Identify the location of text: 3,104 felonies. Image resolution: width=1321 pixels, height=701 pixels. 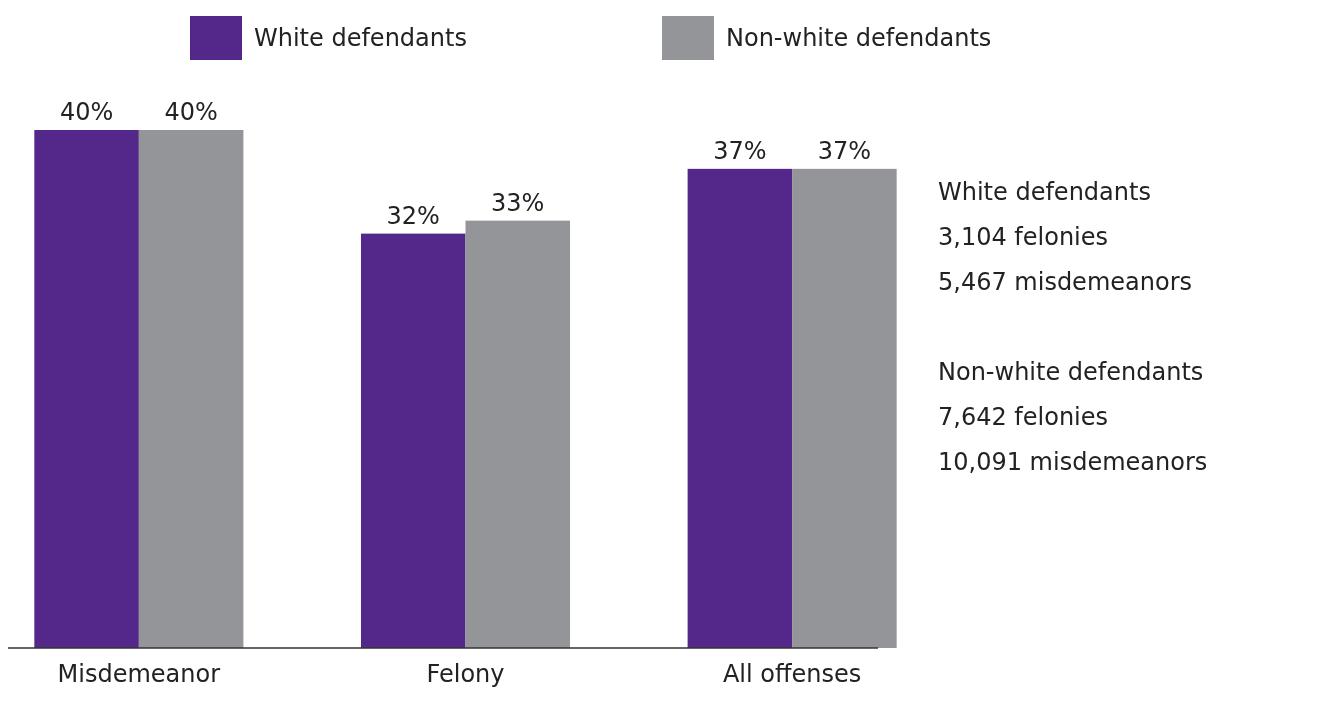
(1023, 237).